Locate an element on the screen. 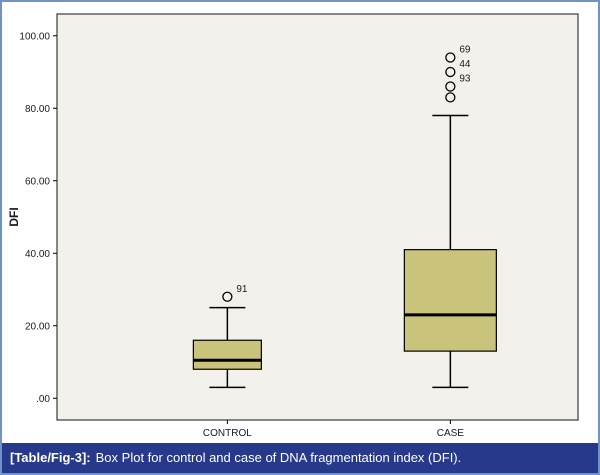 This screenshot has height=475, width=600. y-tick-label: 80.00 is located at coordinates (37, 109).